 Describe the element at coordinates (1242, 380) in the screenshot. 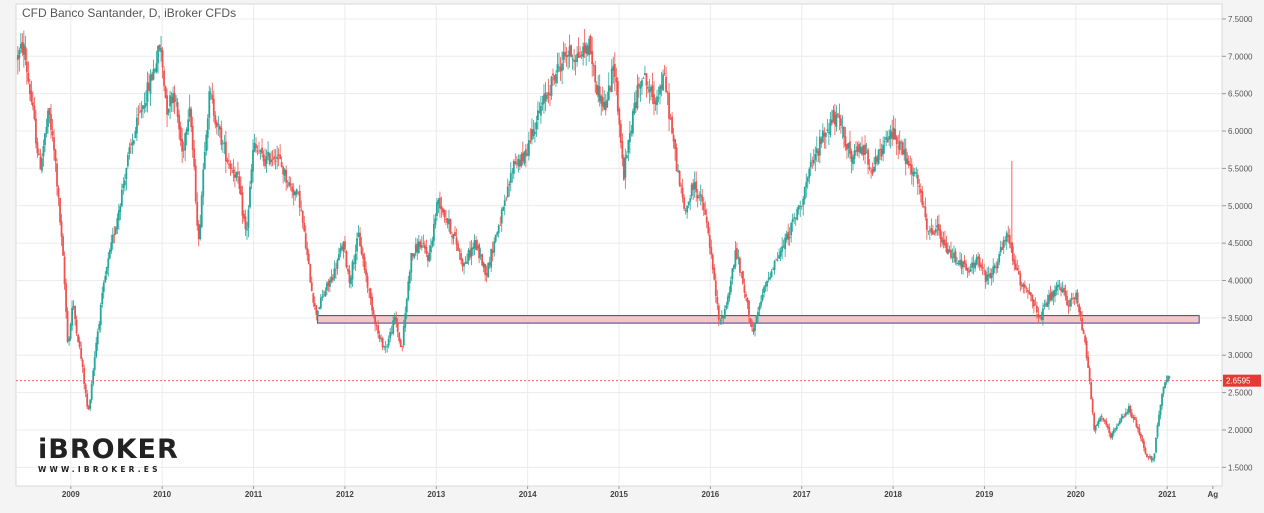

I see `last-price-badge` at that location.